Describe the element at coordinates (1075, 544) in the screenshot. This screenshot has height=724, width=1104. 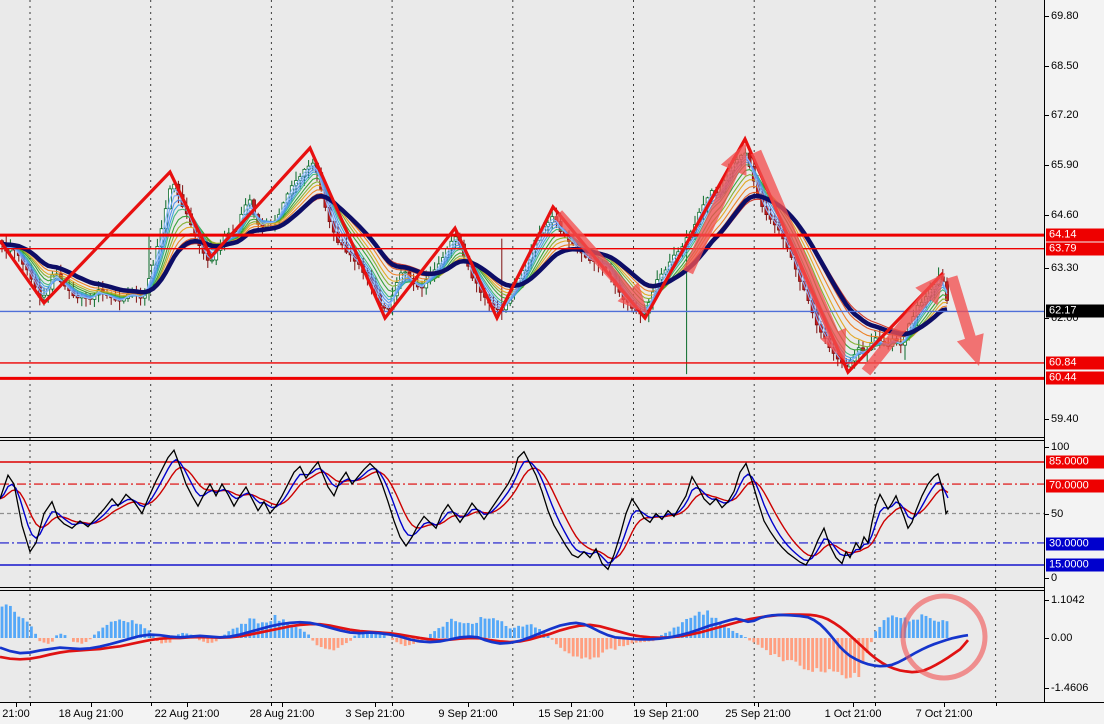
I see `oscillator-level-badge: 30.0000` at that location.